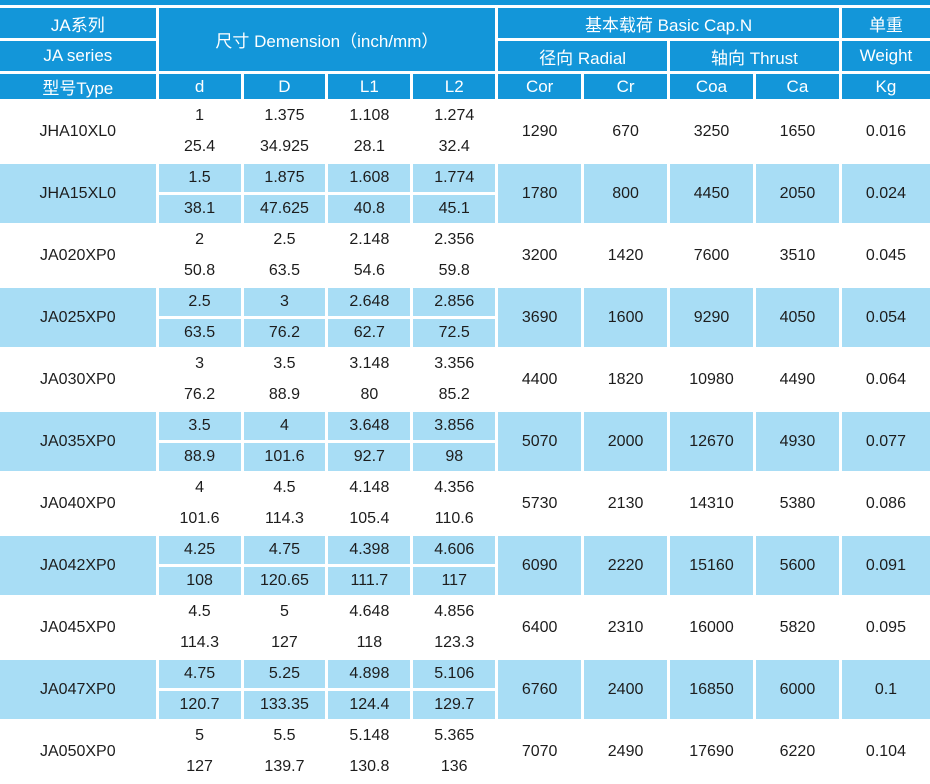 Image resolution: width=930 pixels, height=784 pixels. I want to click on load-cell: 4450, so click(711, 193).